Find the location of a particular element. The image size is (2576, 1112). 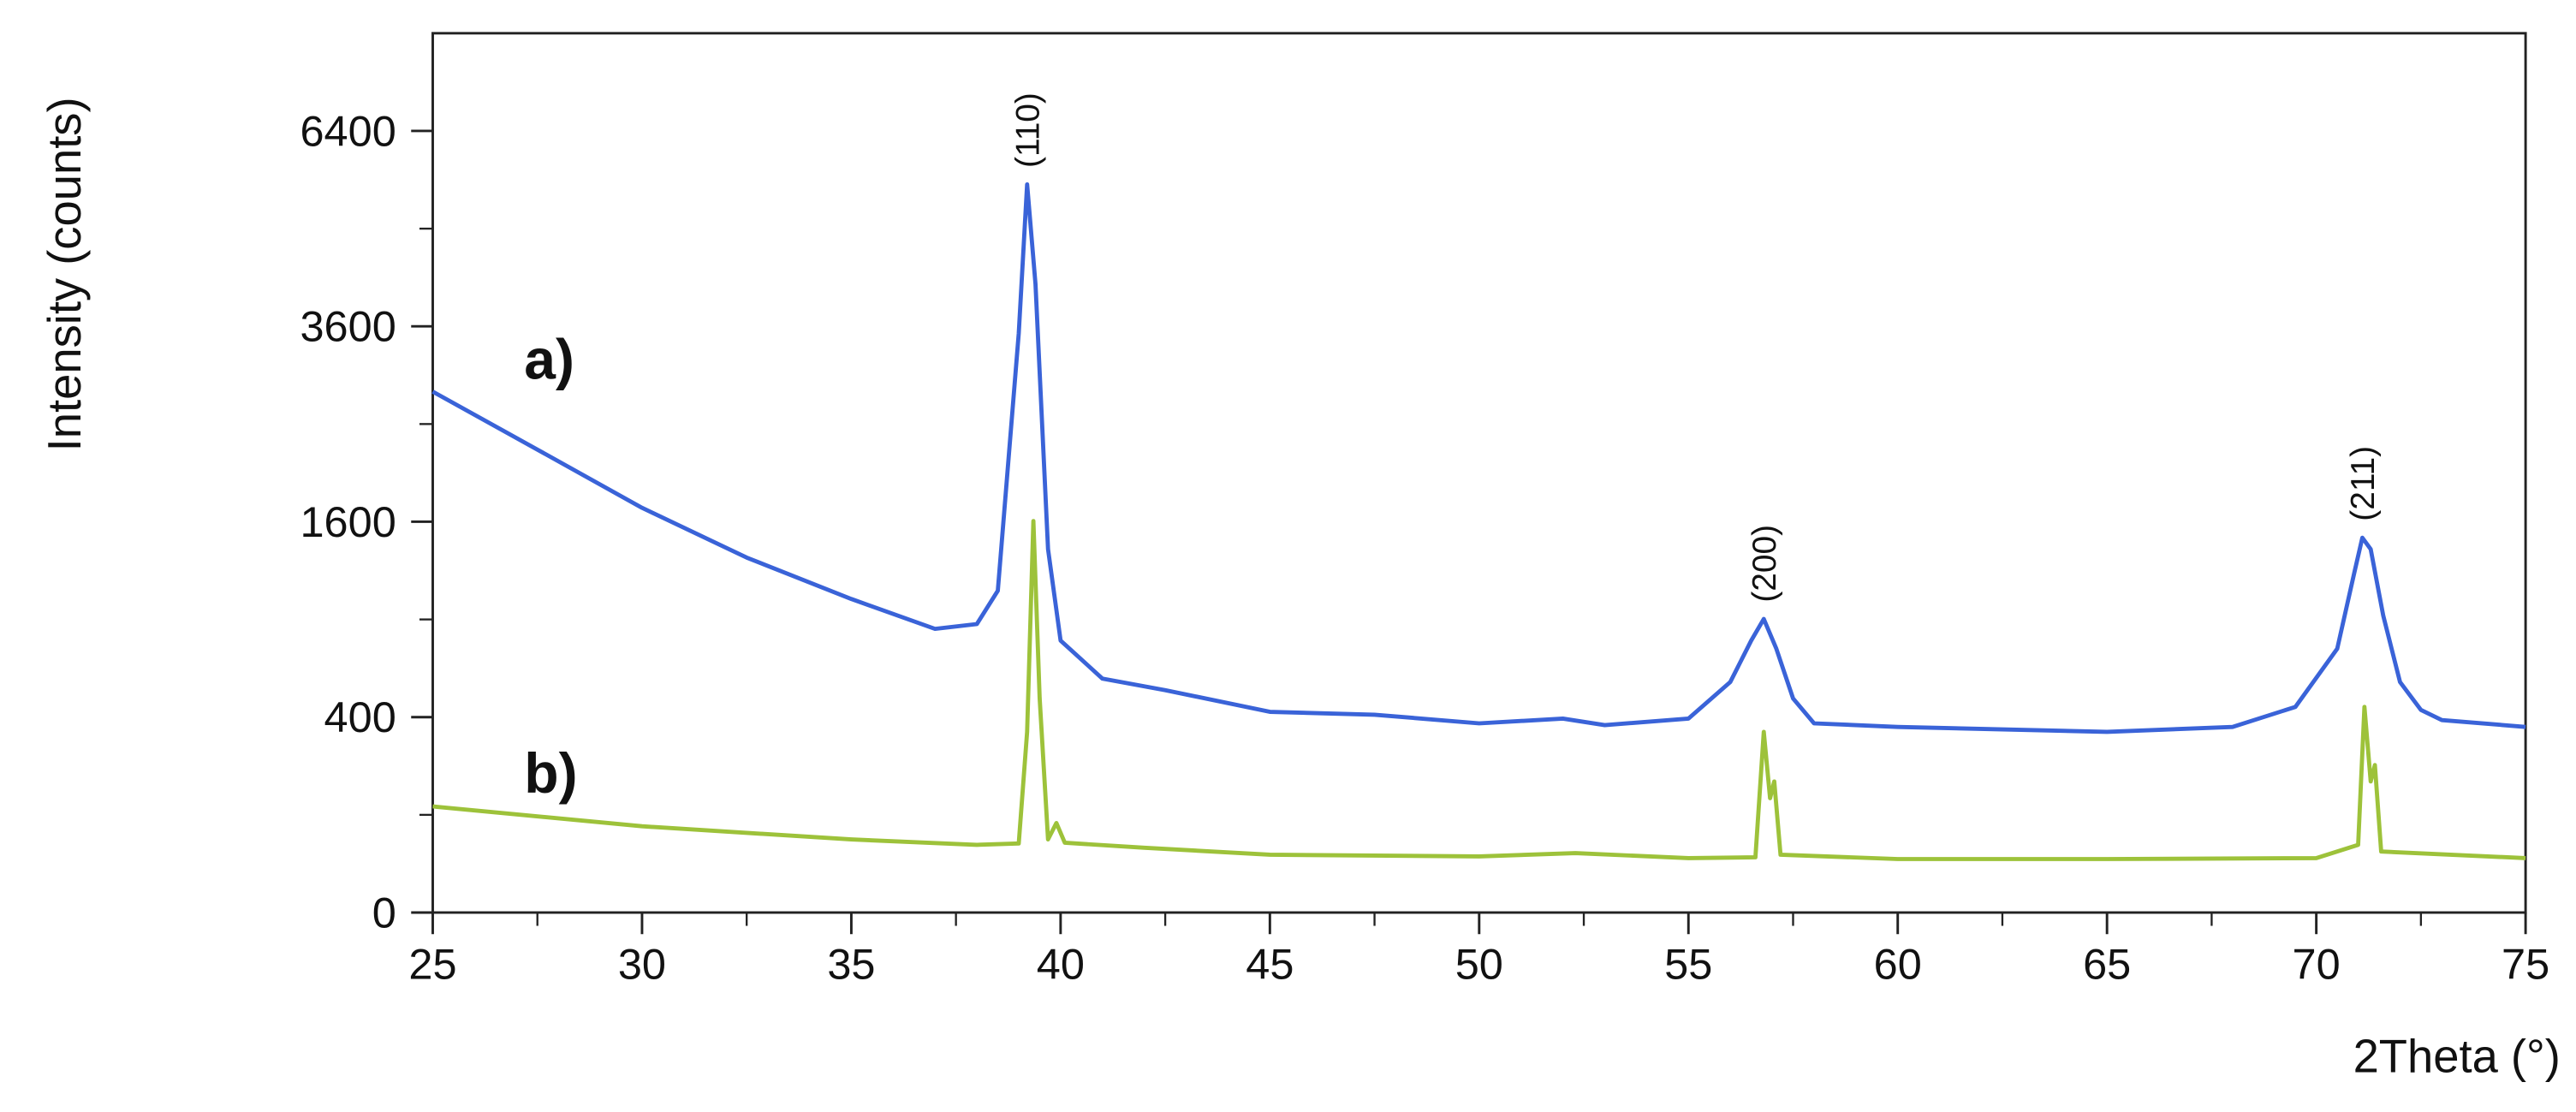

x-tick-label: 50 is located at coordinates (1479, 964).